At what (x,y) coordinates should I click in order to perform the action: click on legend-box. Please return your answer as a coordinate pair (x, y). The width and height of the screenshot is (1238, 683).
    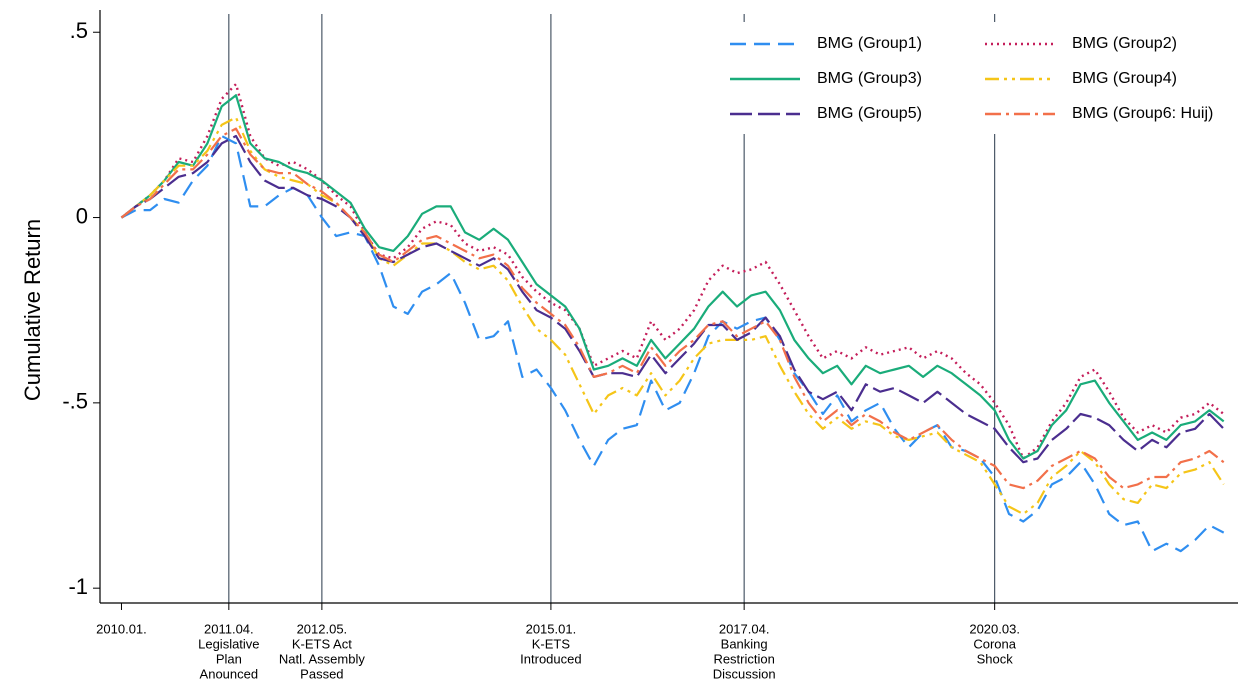
    Looking at the image, I should click on (975, 78).